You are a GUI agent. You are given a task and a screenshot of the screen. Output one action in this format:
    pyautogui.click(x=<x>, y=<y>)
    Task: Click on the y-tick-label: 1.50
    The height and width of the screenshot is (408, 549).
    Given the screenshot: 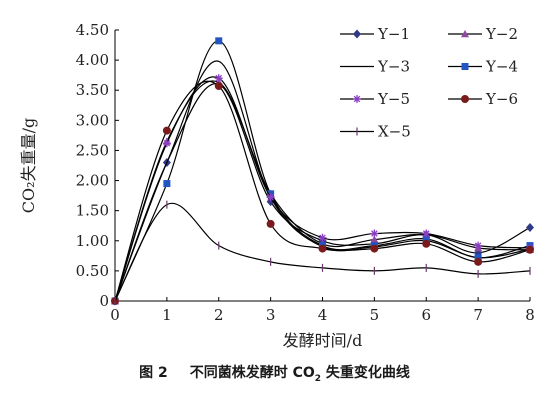 What is the action you would take?
    pyautogui.click(x=92, y=211)
    